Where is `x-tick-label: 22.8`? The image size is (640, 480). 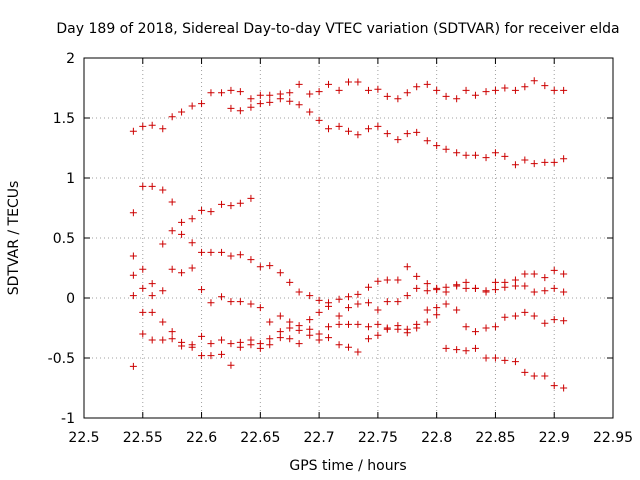
x-tick-label: 22.8 is located at coordinates (436, 438).